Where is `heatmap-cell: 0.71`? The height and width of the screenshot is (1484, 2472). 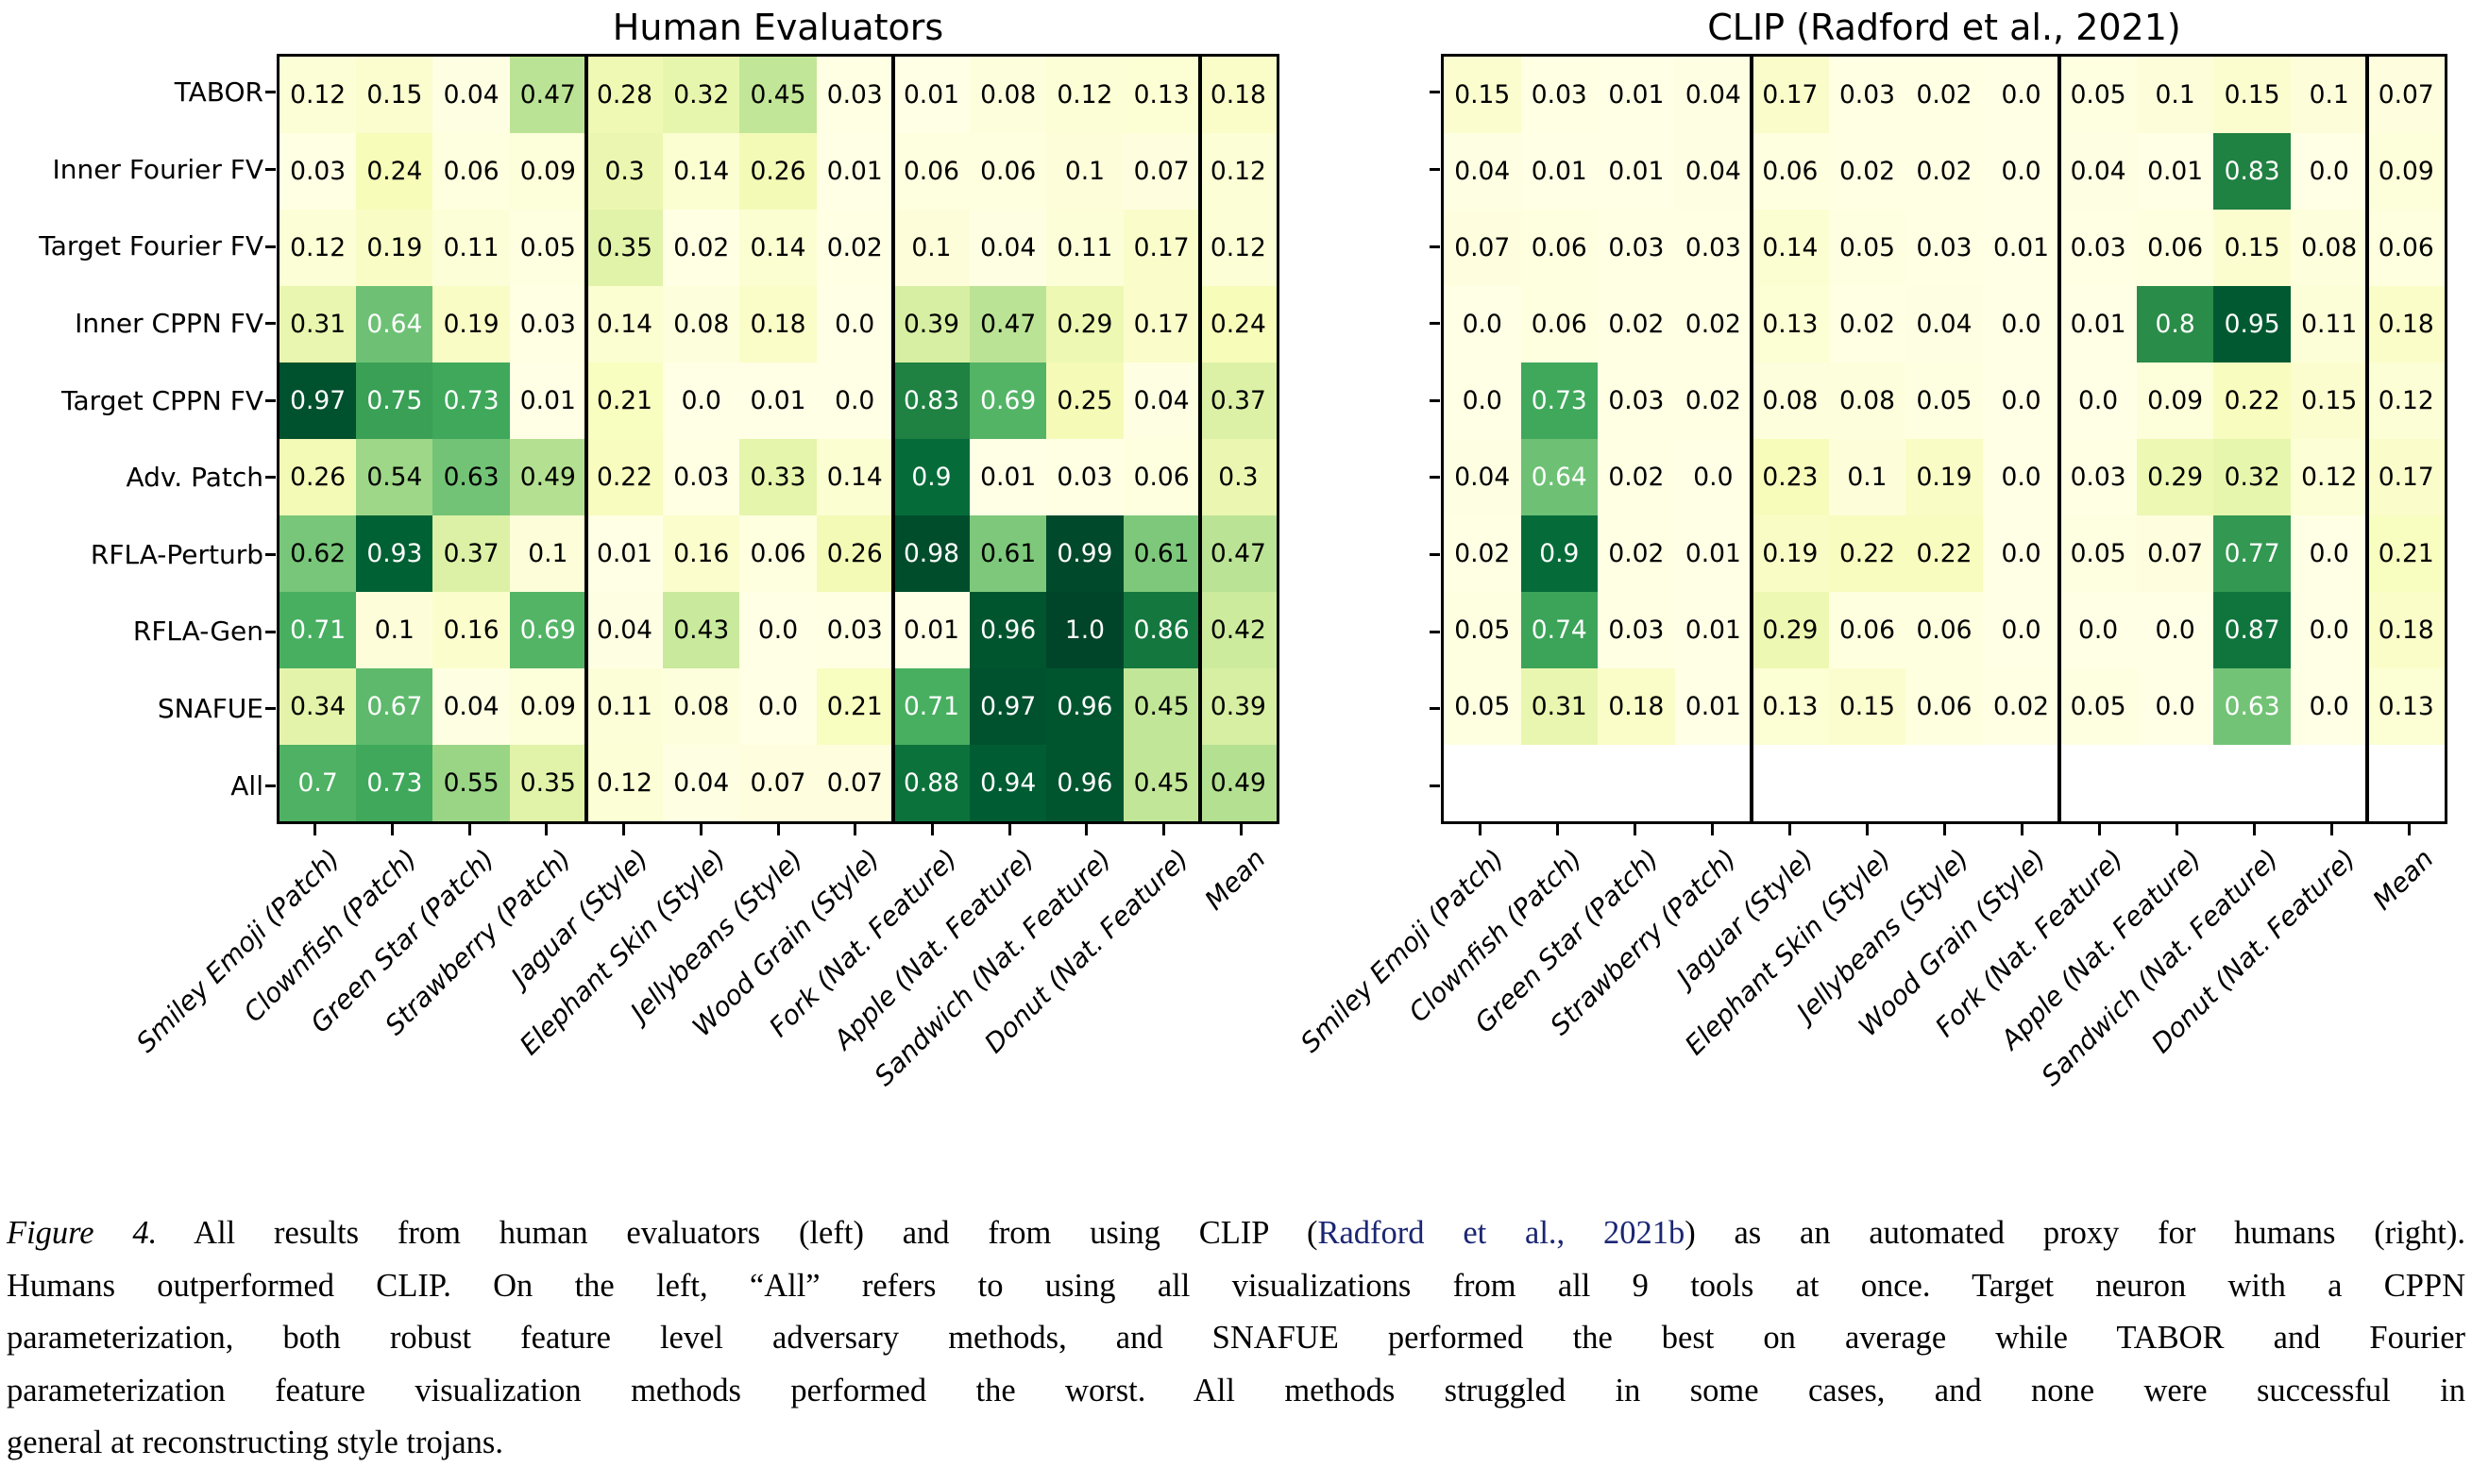 heatmap-cell: 0.71 is located at coordinates (931, 706).